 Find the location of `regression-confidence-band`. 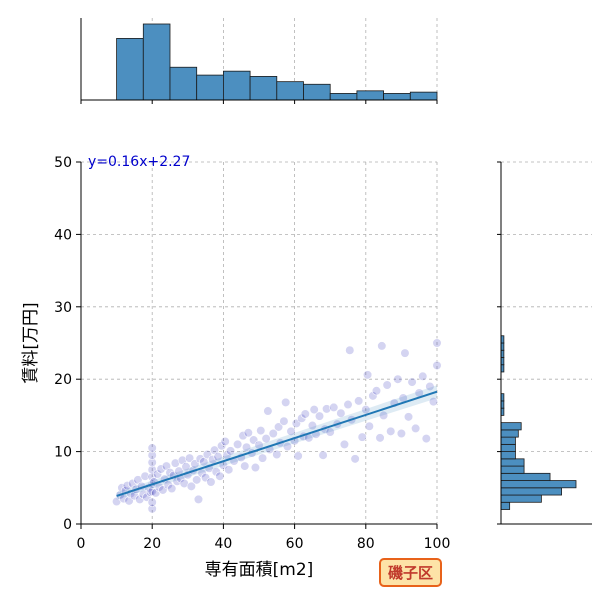

regression-confidence-band is located at coordinates (276, 442).